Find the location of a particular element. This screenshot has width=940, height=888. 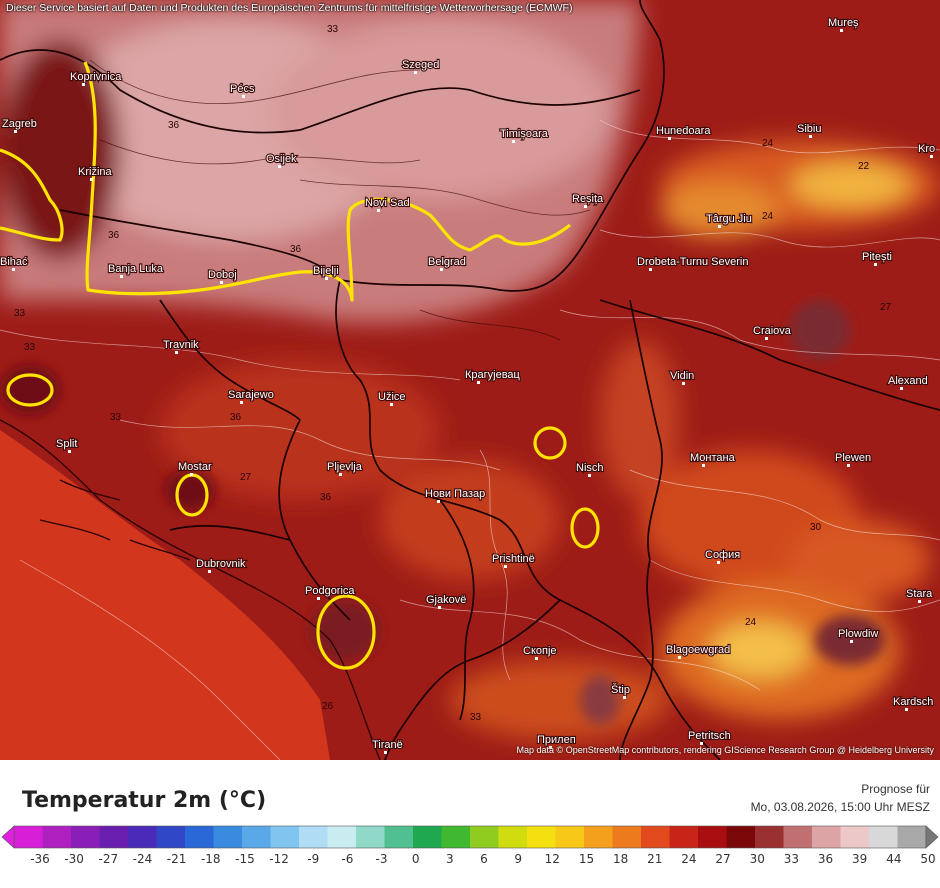

colorbar-tick-label: 50 is located at coordinates (928, 859).